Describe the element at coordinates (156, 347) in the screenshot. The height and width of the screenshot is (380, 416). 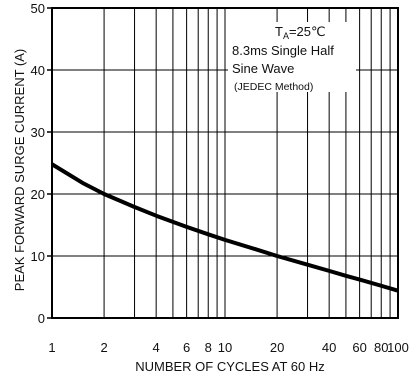
I see `x-tick-label: 4` at that location.